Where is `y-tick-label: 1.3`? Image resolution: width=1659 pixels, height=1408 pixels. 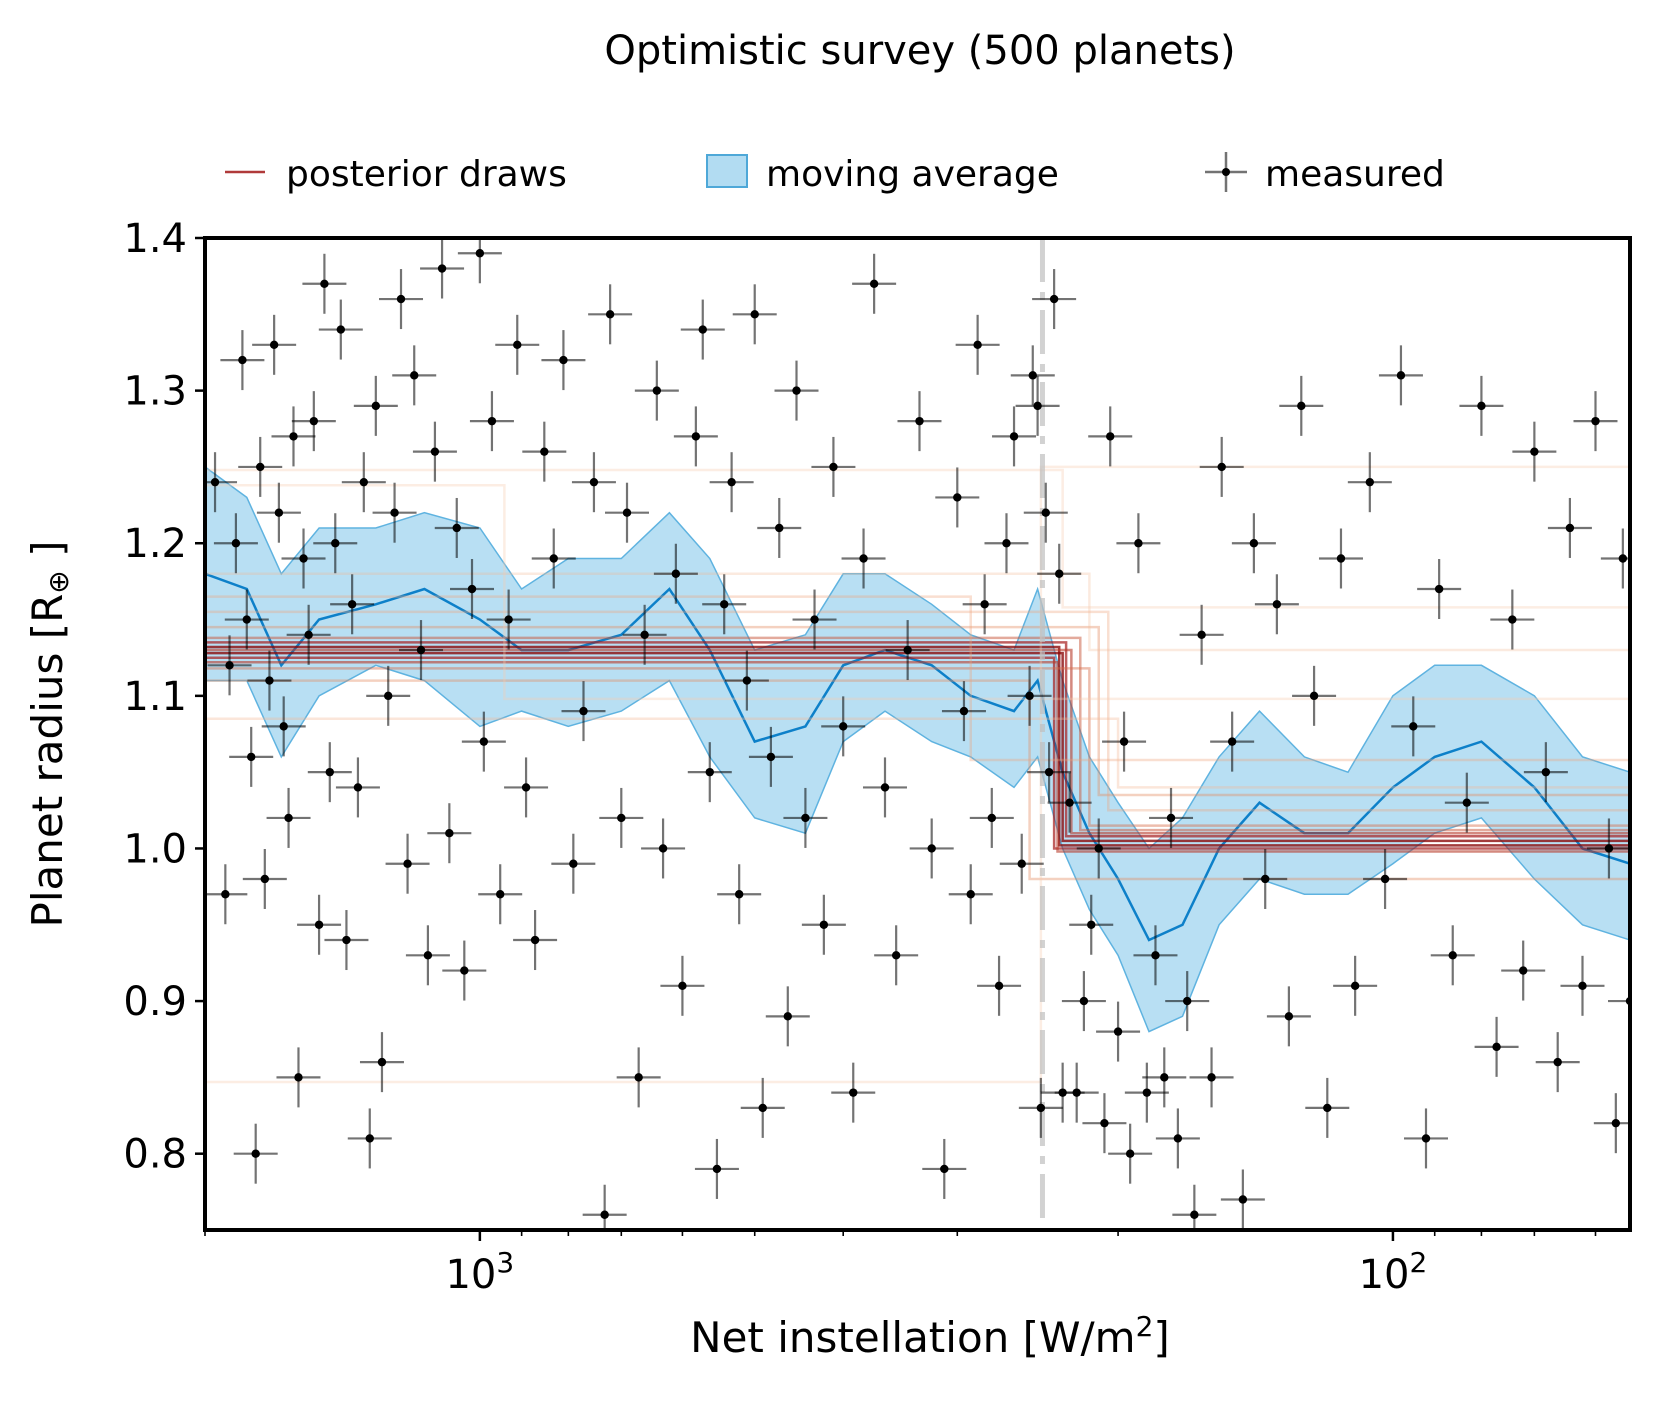
y-tick-label: 1.3 is located at coordinates (155, 392).